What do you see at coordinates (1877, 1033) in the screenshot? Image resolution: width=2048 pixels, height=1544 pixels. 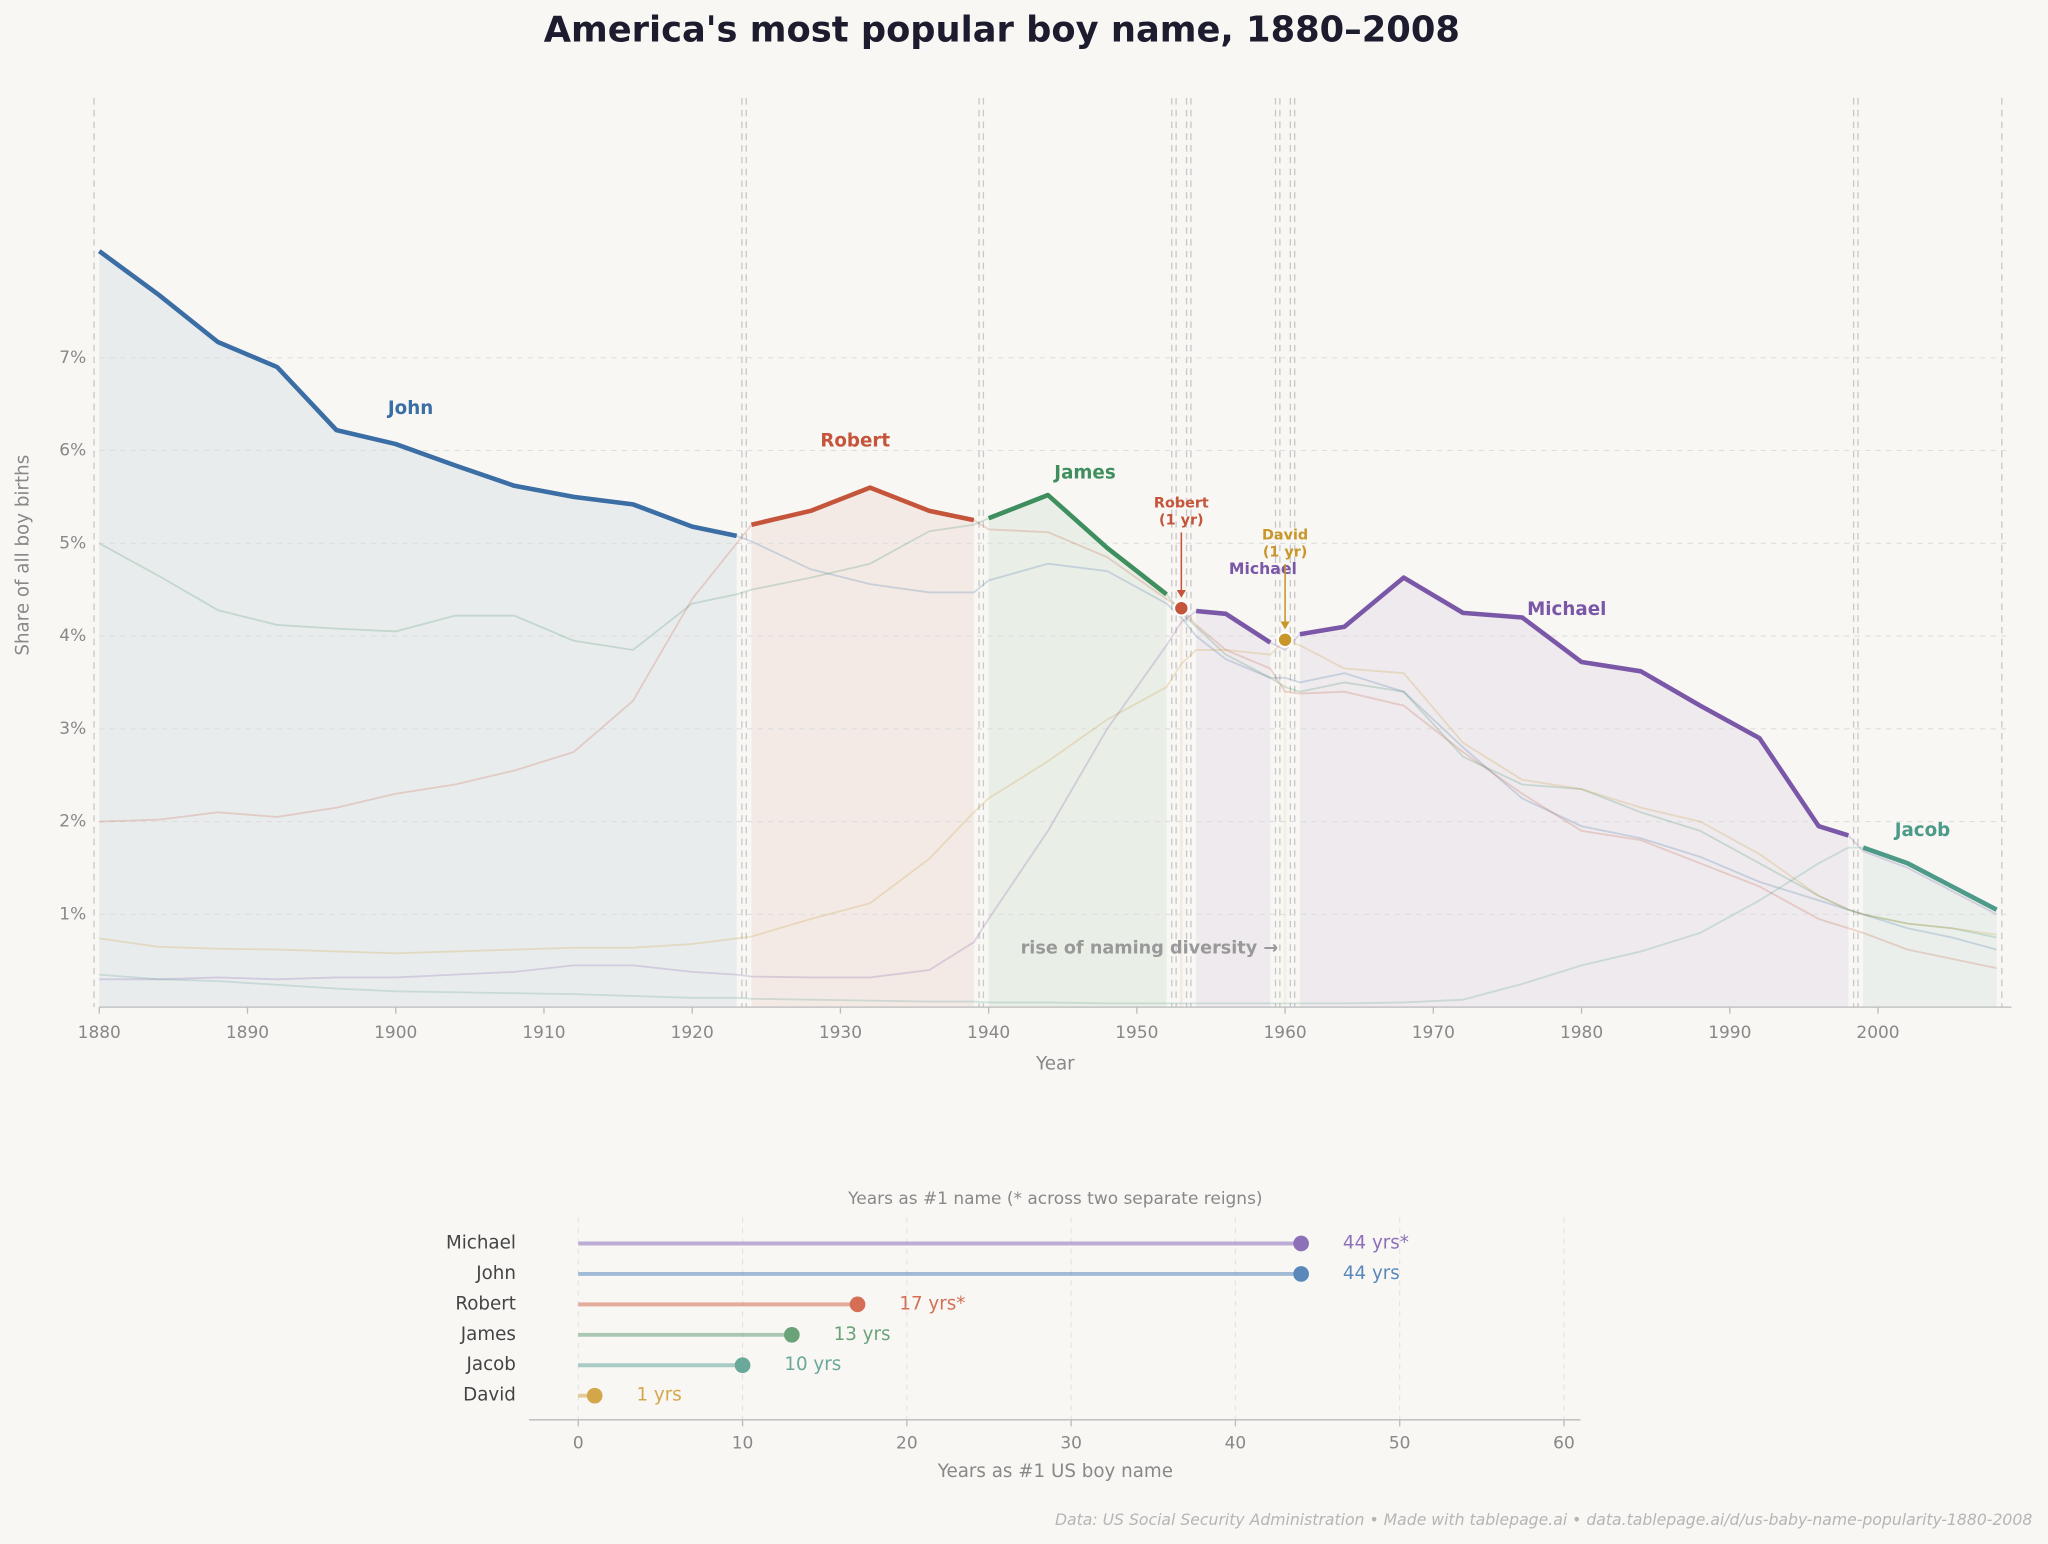 I see `x-tick-label: 2000` at bounding box center [1877, 1033].